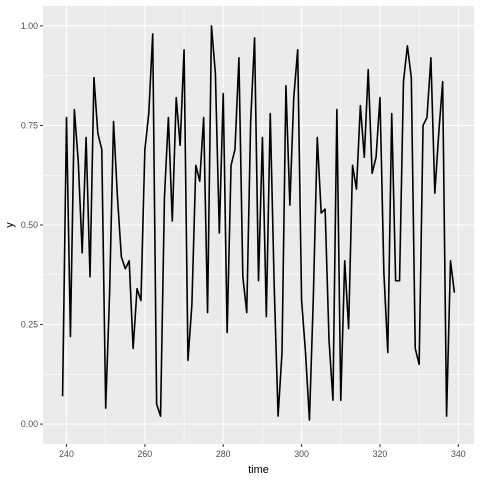  I want to click on y-tick-label: 0.50, so click(29, 225).